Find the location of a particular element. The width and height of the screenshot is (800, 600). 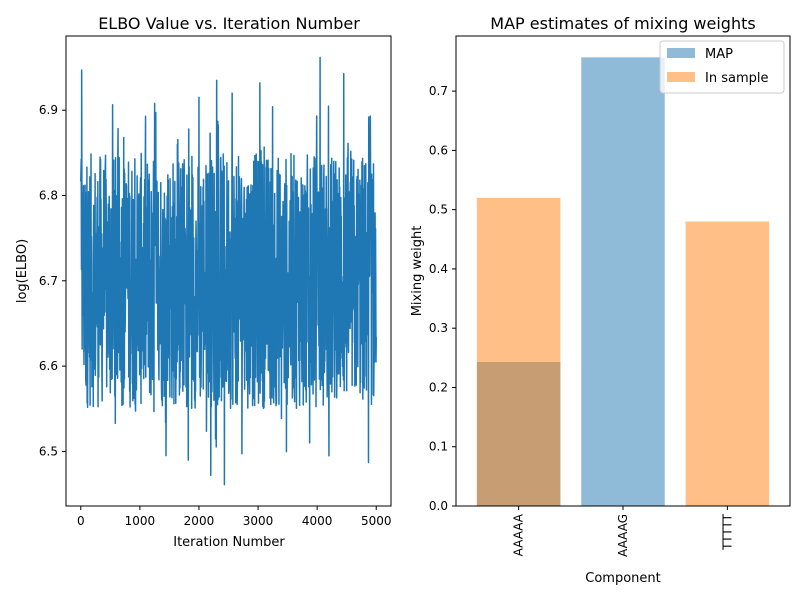

legend: MAP In sample is located at coordinates (722, 67).